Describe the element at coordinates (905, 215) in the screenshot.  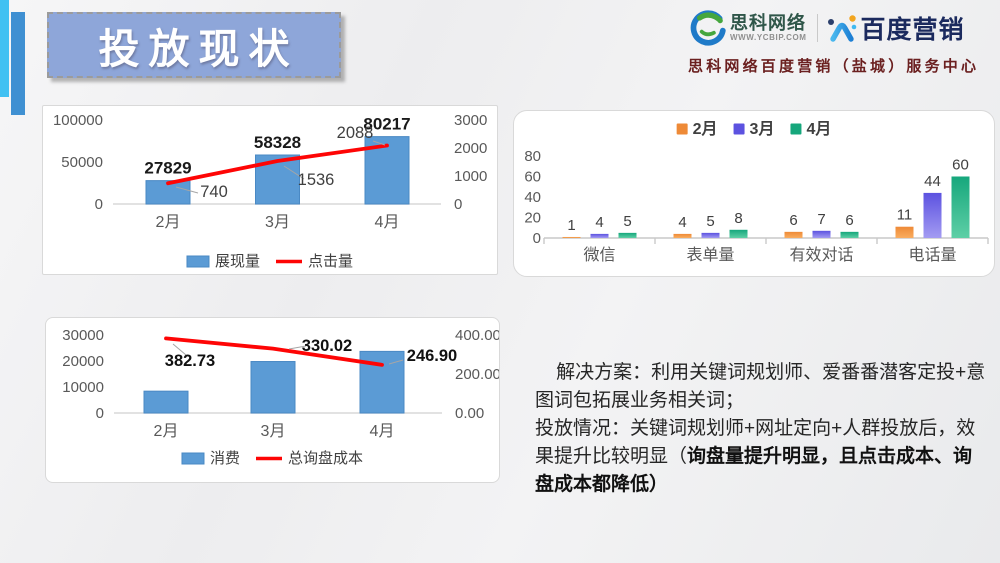
I see `bar-value-label: 11` at that location.